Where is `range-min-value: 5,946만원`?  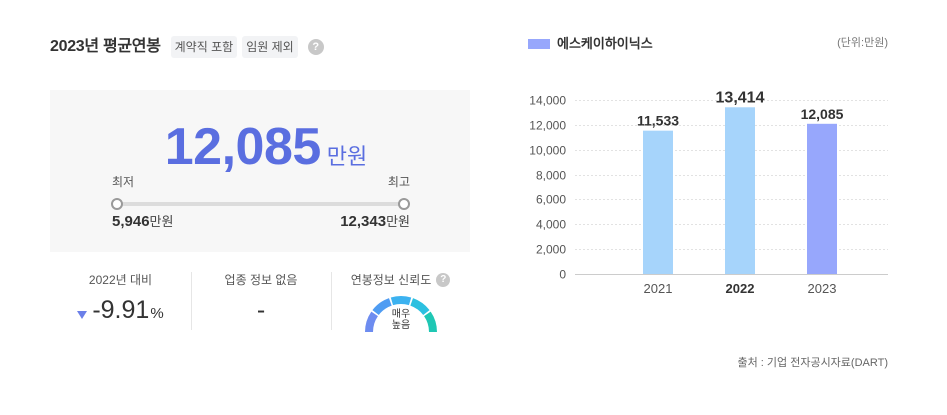
range-min-value: 5,946만원 is located at coordinates (142, 222).